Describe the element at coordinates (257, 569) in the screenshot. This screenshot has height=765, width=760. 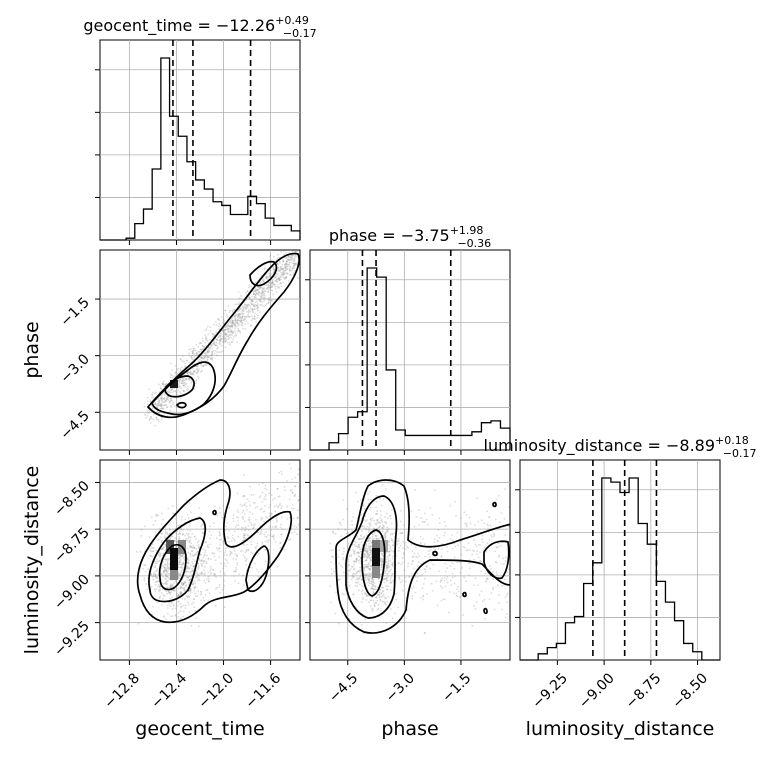
I see `contour-right-island` at that location.